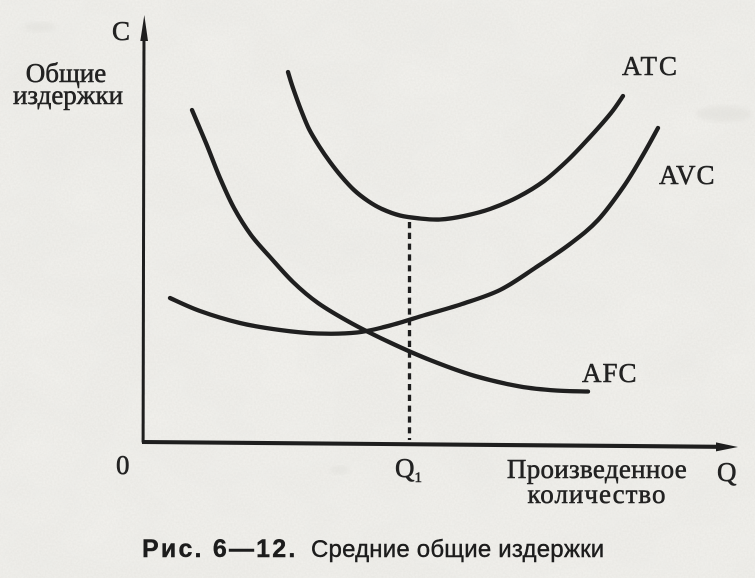 This screenshot has width=755, height=578. I want to click on svg-text: Q1, so click(408, 469).